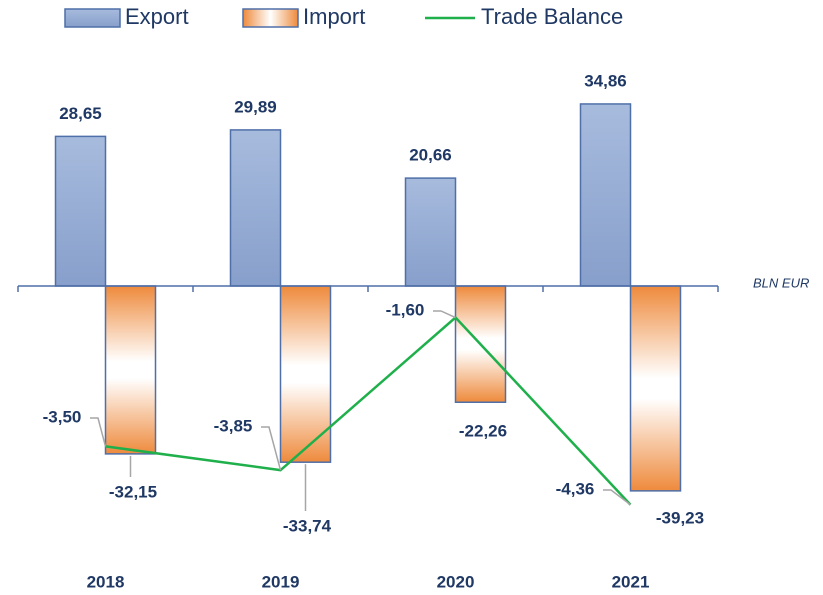  What do you see at coordinates (133, 491) in the screenshot?
I see `data-label: -32,15` at bounding box center [133, 491].